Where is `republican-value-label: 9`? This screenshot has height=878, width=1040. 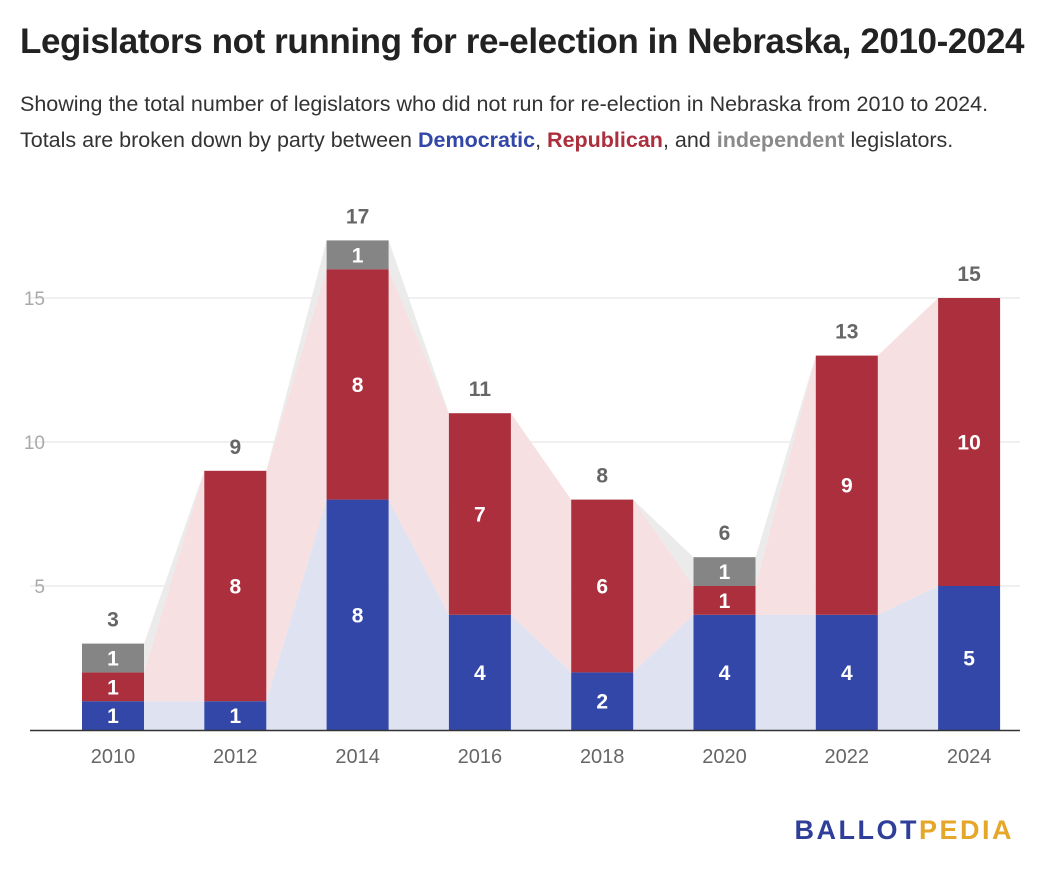
republican-value-label: 9 is located at coordinates (847, 486).